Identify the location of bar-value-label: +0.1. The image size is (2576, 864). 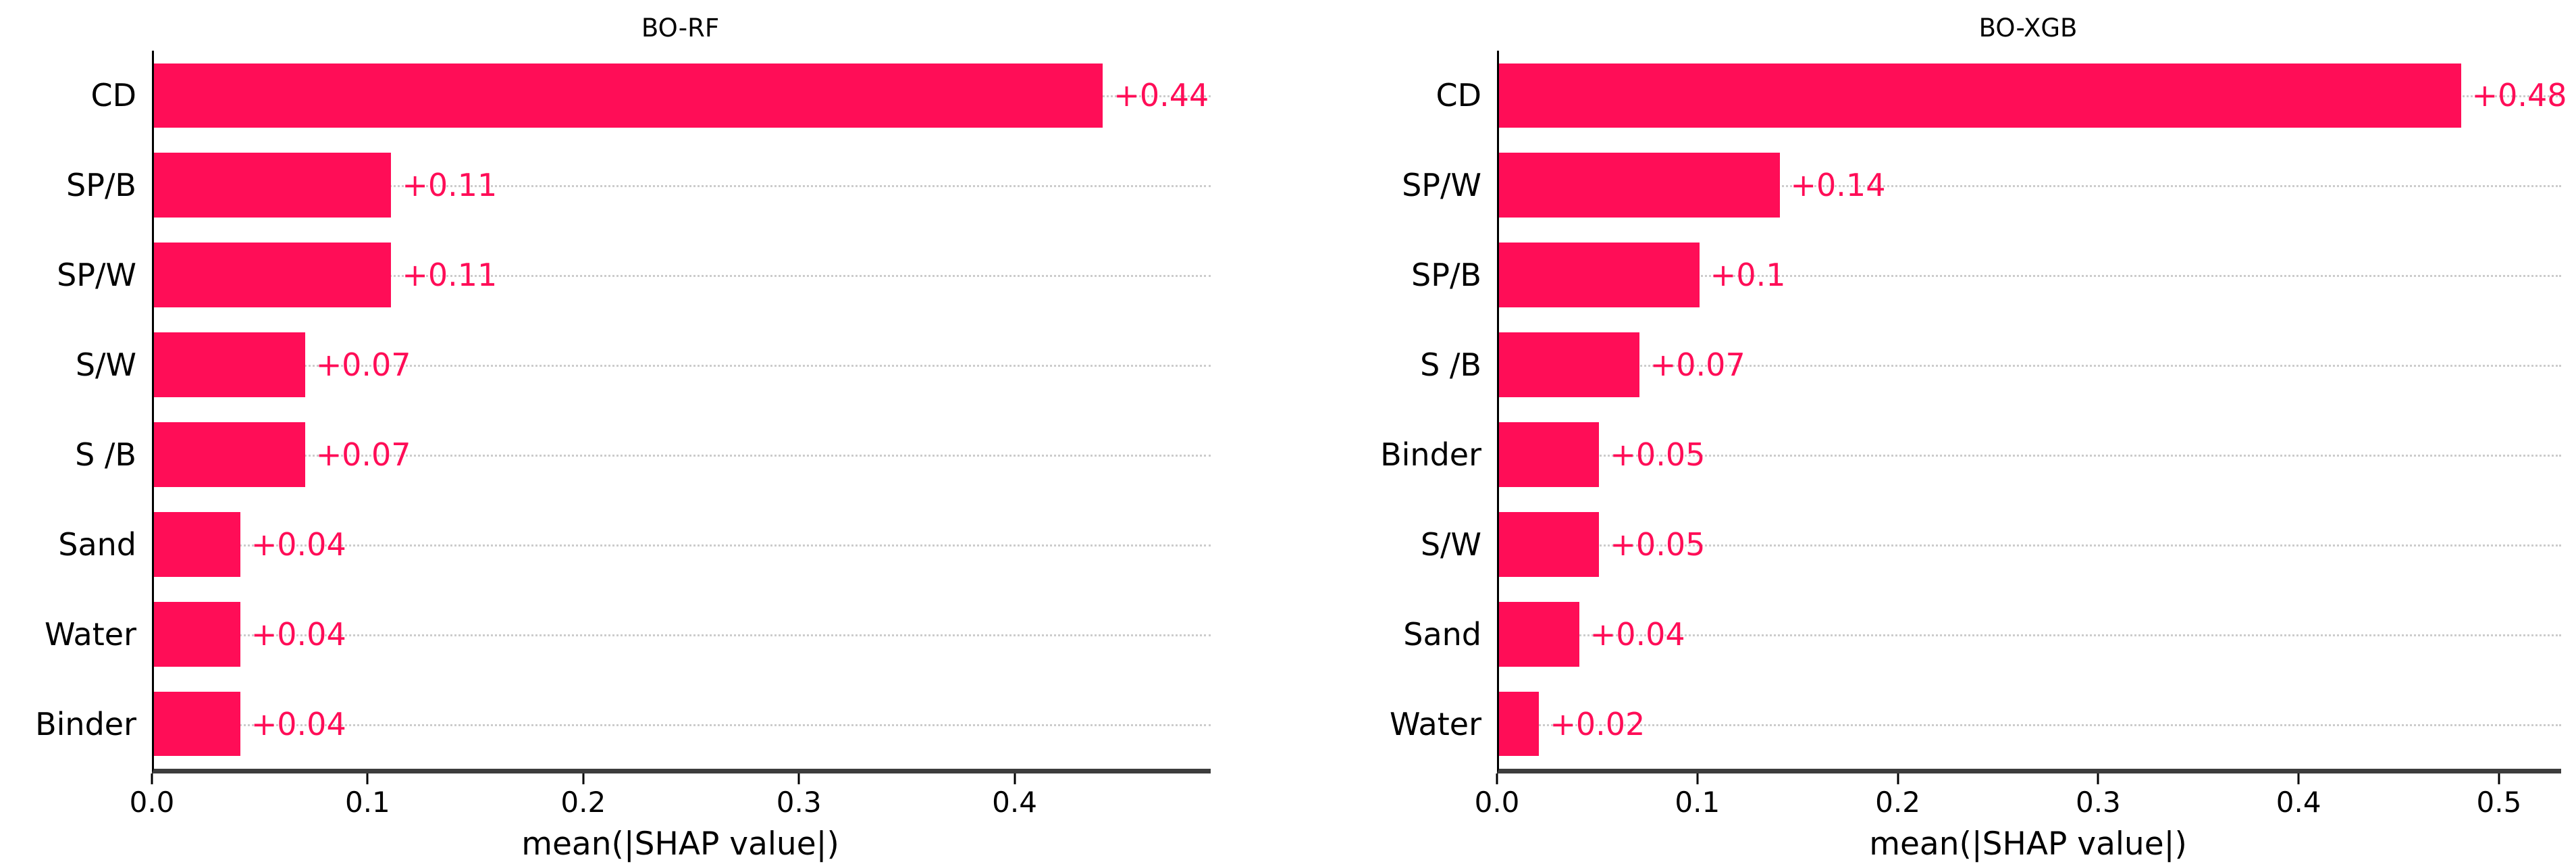
(1748, 275).